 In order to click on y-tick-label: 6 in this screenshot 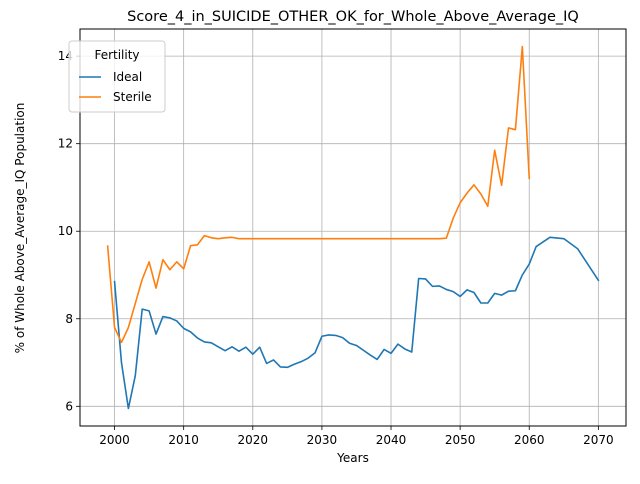, I will do `click(69, 406)`.